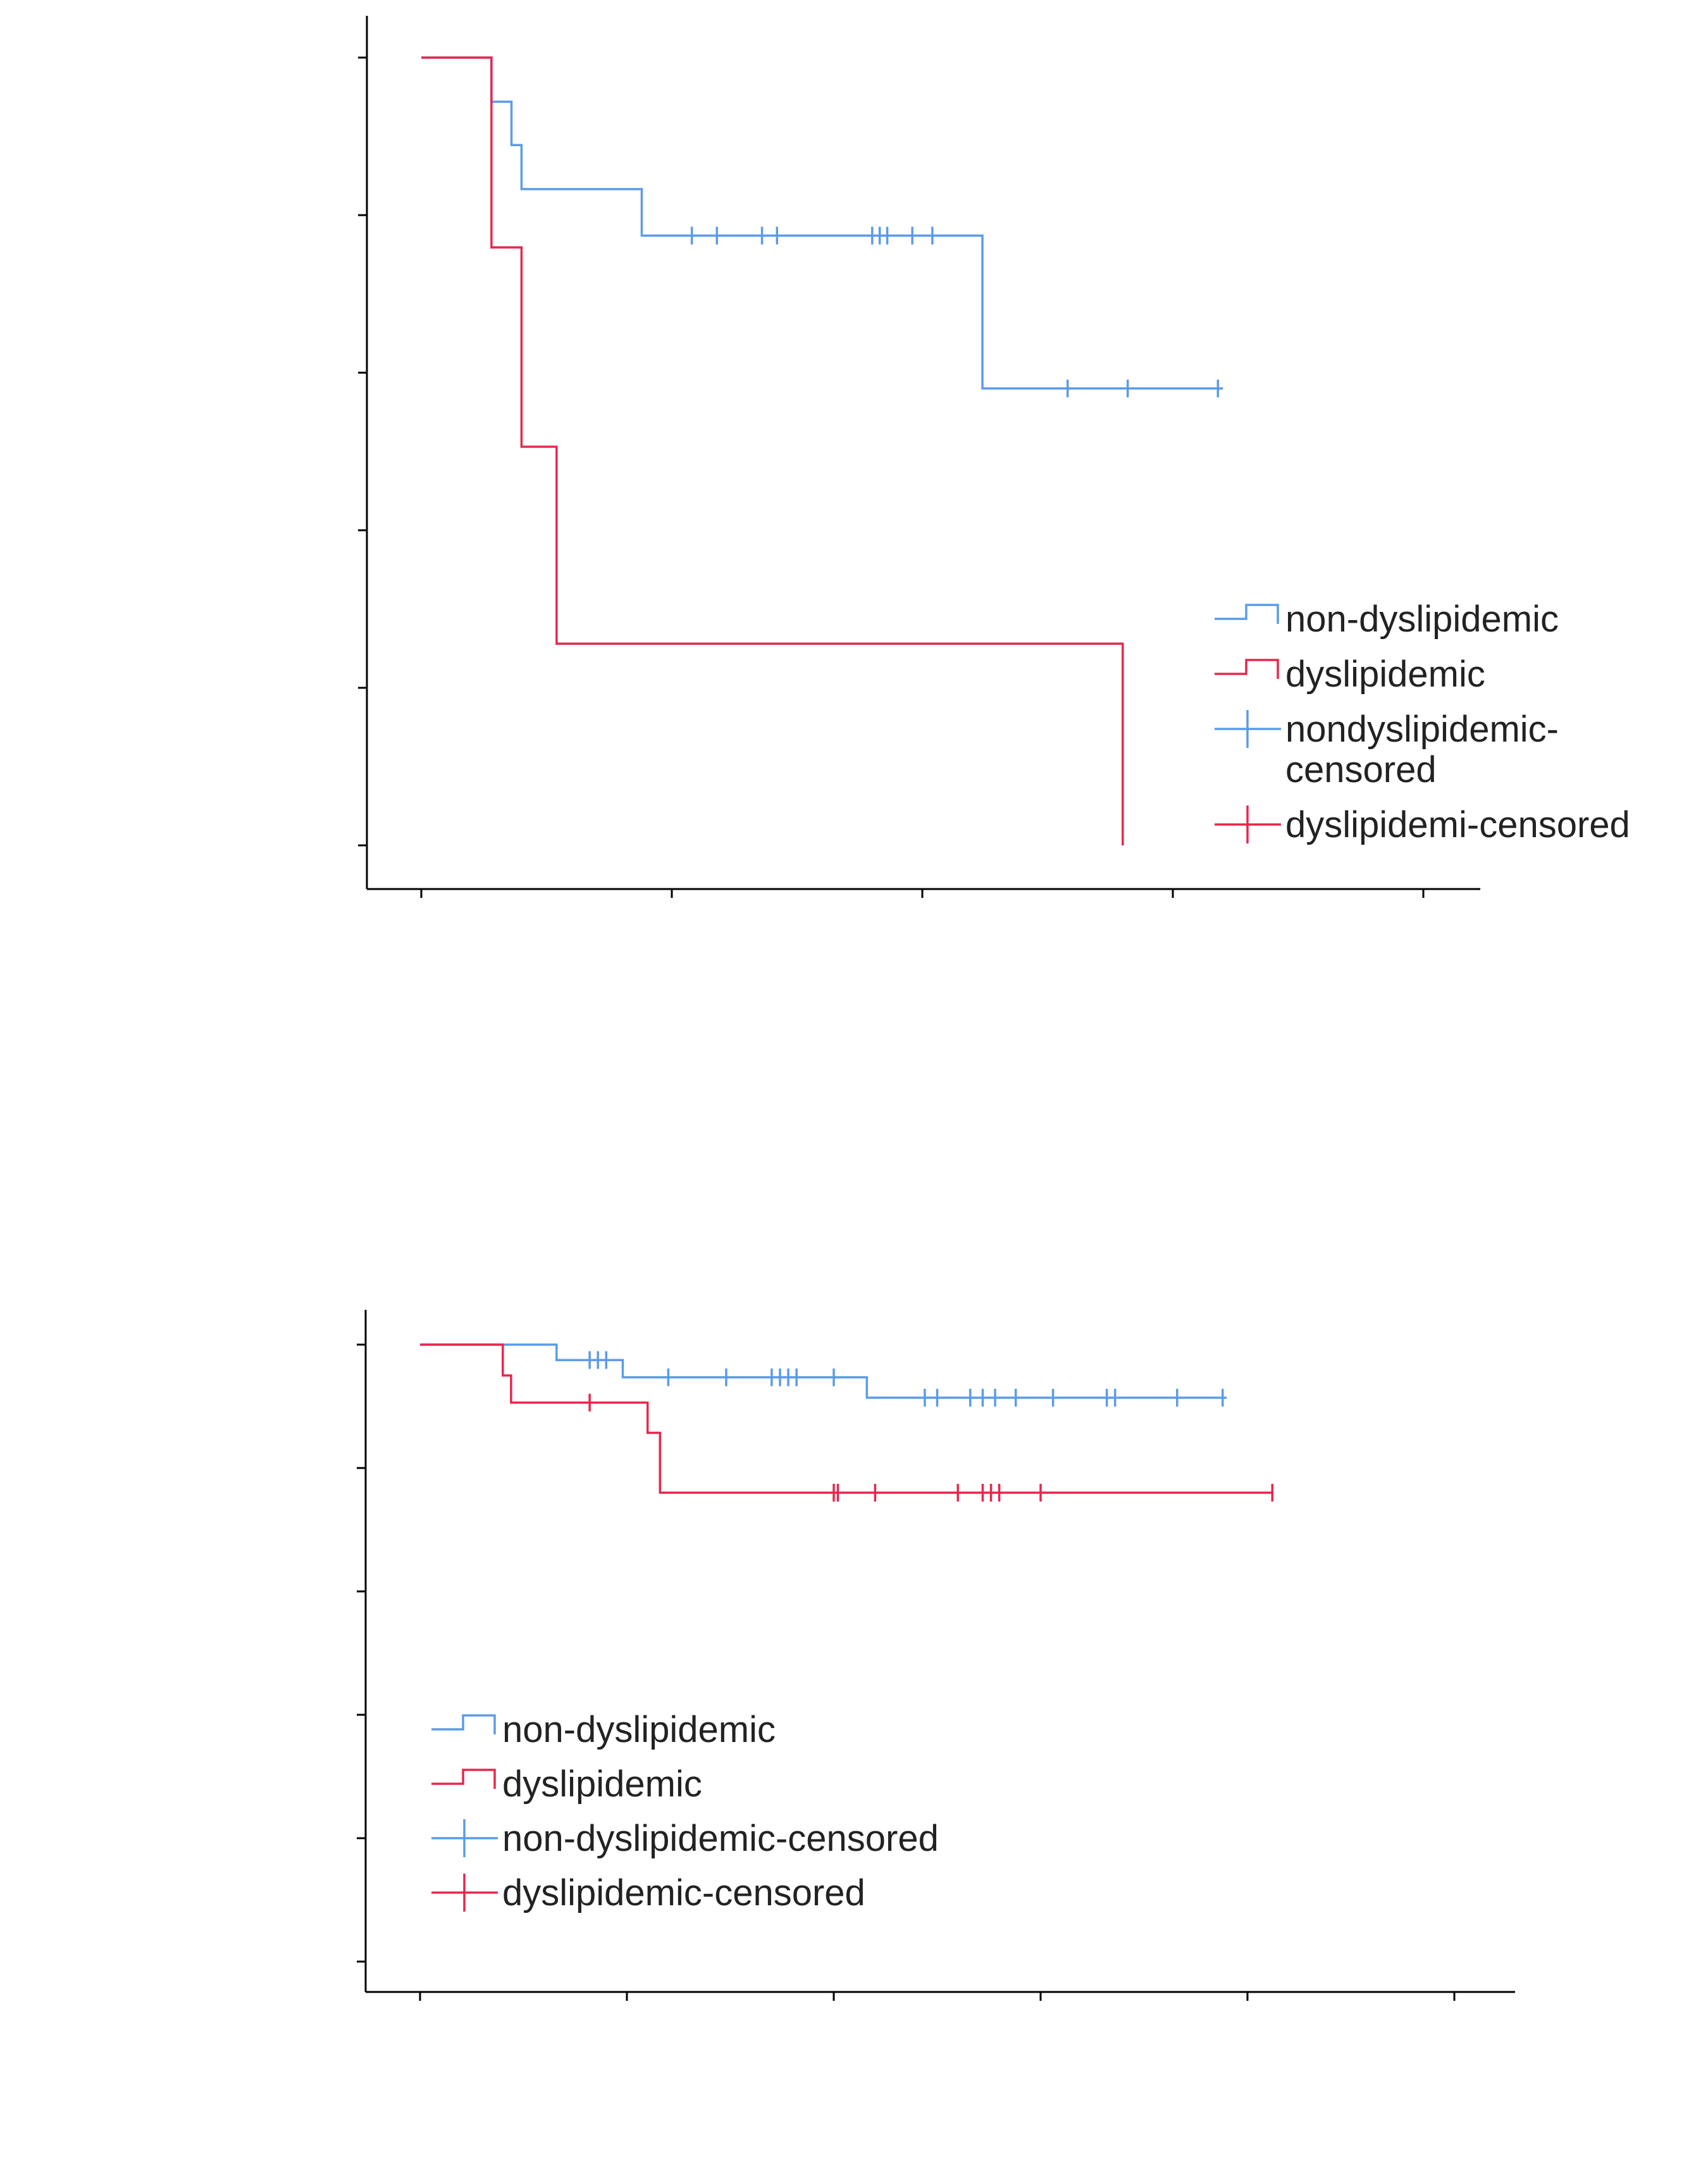 This screenshot has height=2159, width=1708. I want to click on legend-label-line: dyslipidemic-censored, so click(683, 1892).